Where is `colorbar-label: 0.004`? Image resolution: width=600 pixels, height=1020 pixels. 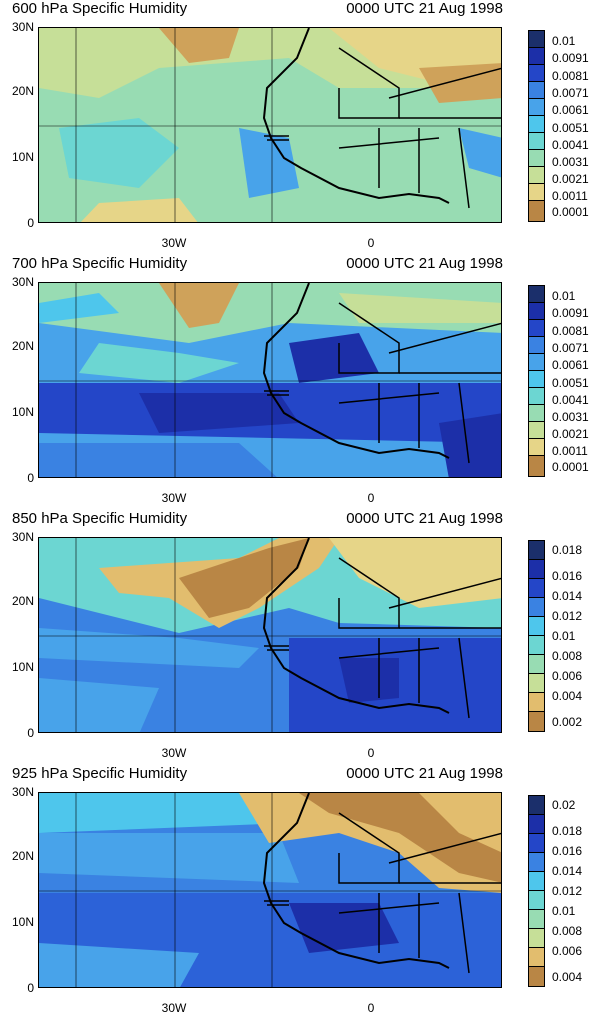 colorbar-label: 0.004 is located at coordinates (567, 696).